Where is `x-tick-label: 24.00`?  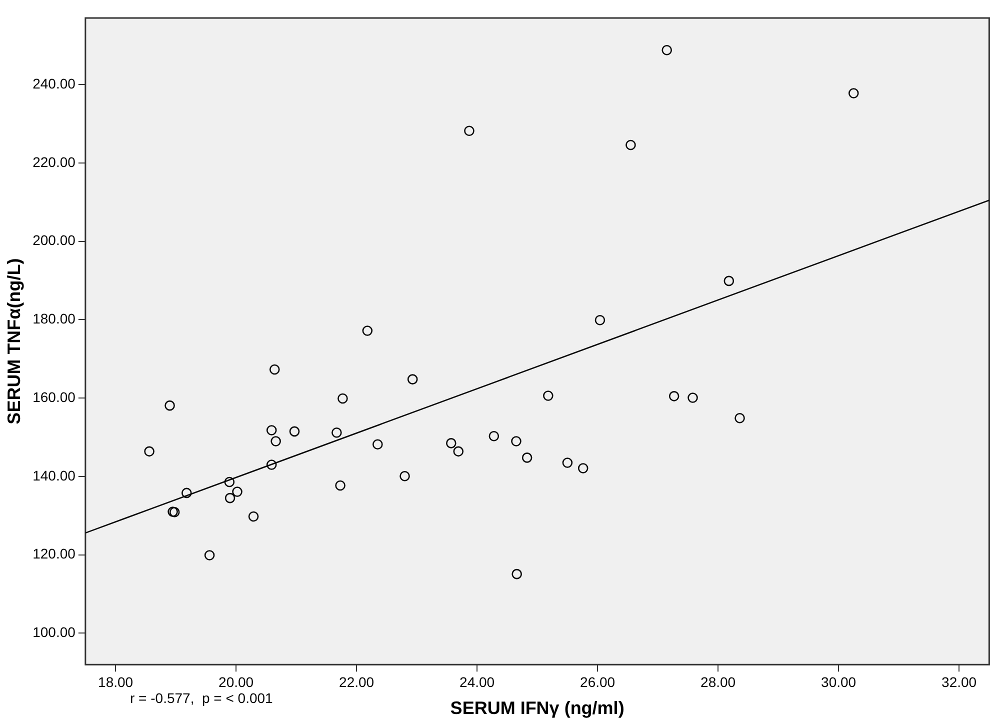 x-tick-label: 24.00 is located at coordinates (477, 682).